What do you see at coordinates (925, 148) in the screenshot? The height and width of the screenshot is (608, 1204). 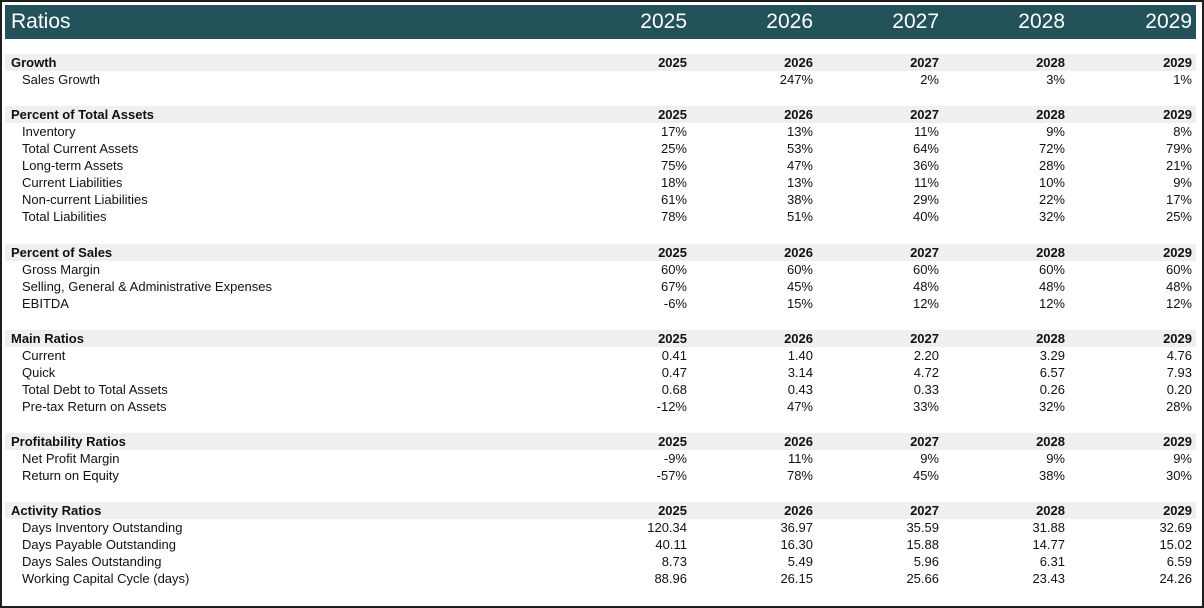 I see `row-value: 64%` at bounding box center [925, 148].